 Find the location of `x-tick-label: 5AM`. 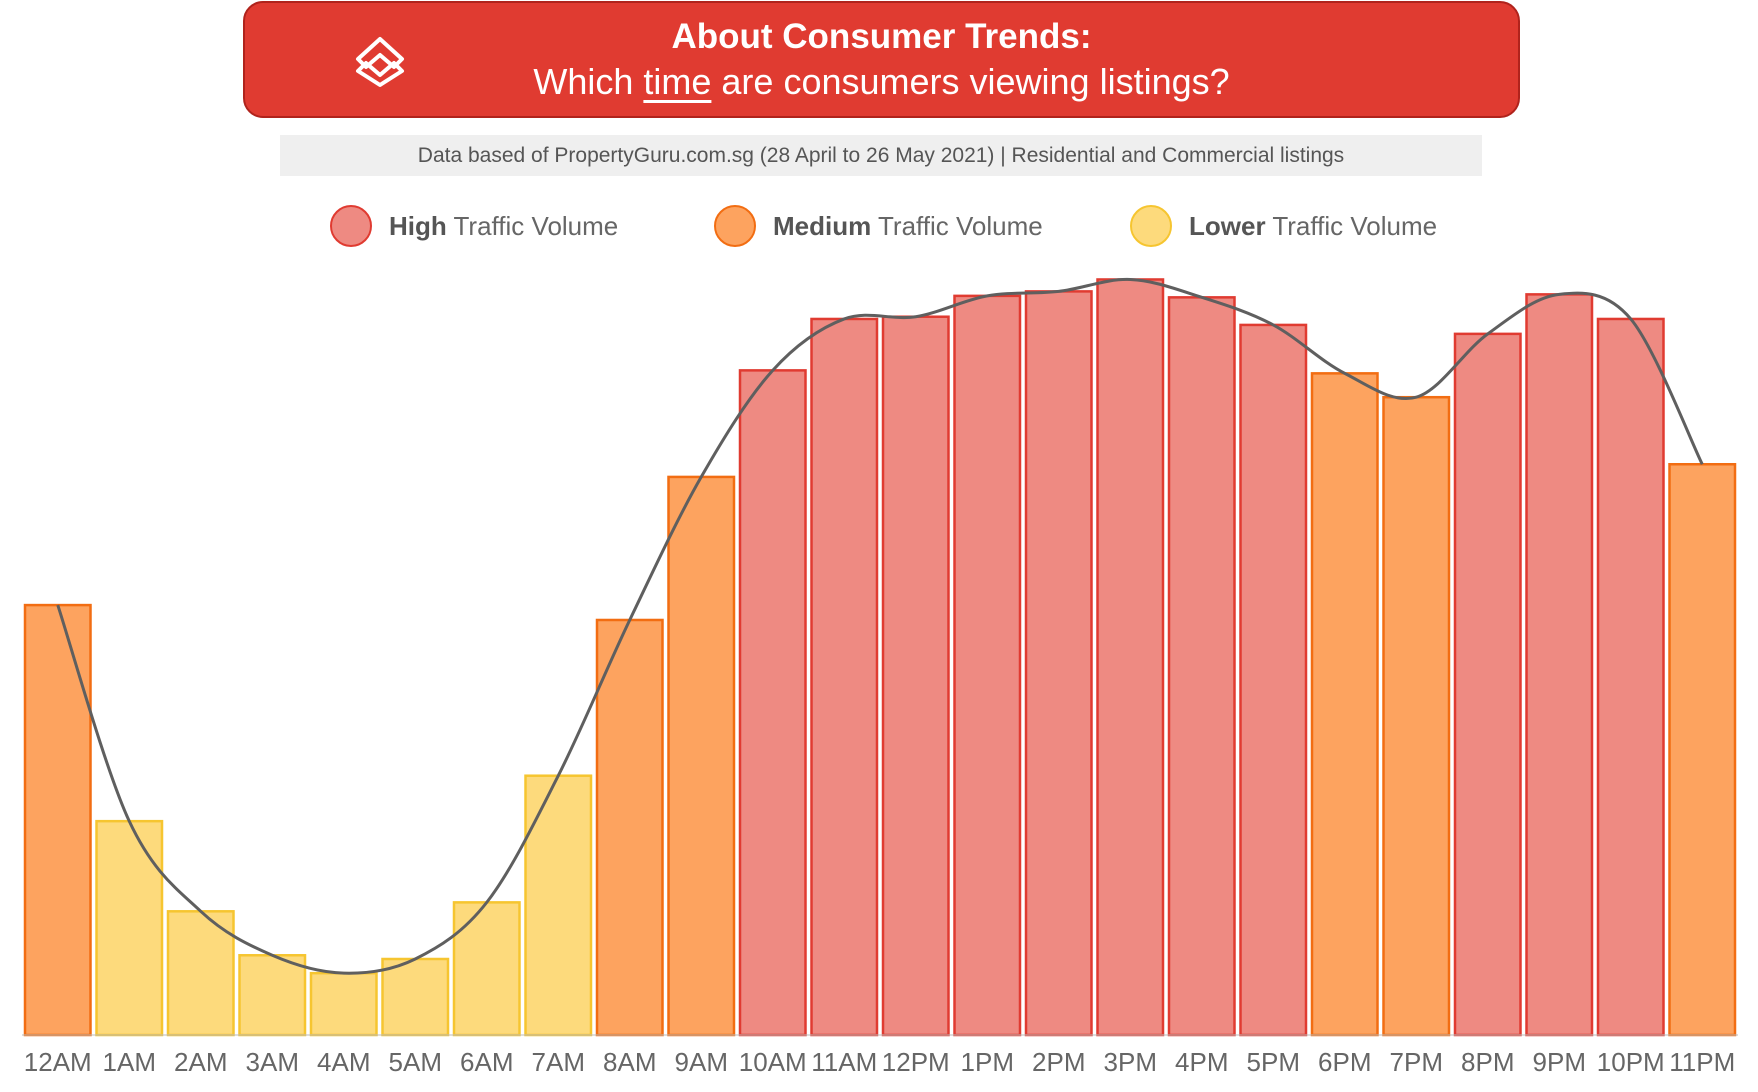

x-tick-label: 5AM is located at coordinates (415, 1062).